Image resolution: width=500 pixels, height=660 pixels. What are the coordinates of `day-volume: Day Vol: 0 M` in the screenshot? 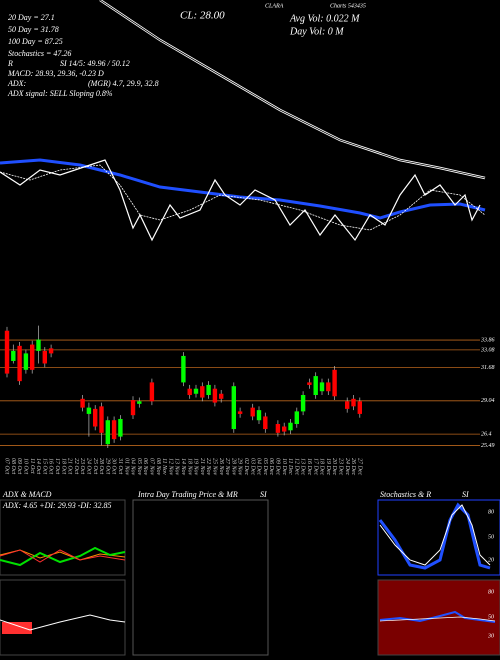 It's located at (316, 31).